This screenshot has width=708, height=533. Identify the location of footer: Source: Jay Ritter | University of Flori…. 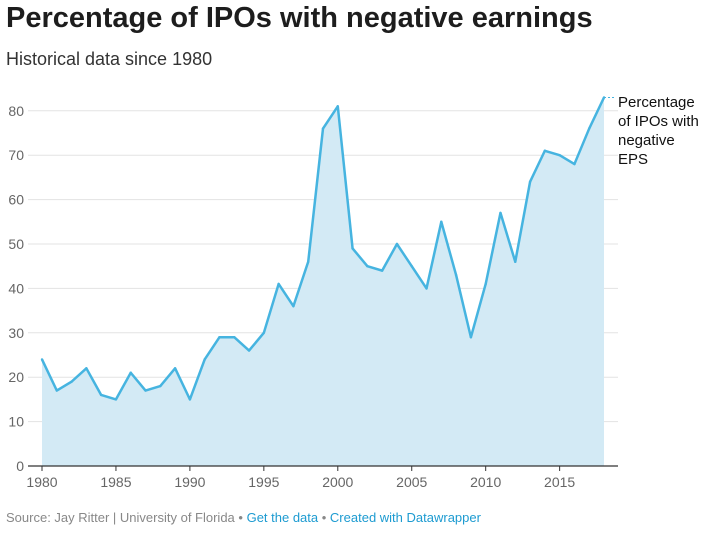
(243, 517).